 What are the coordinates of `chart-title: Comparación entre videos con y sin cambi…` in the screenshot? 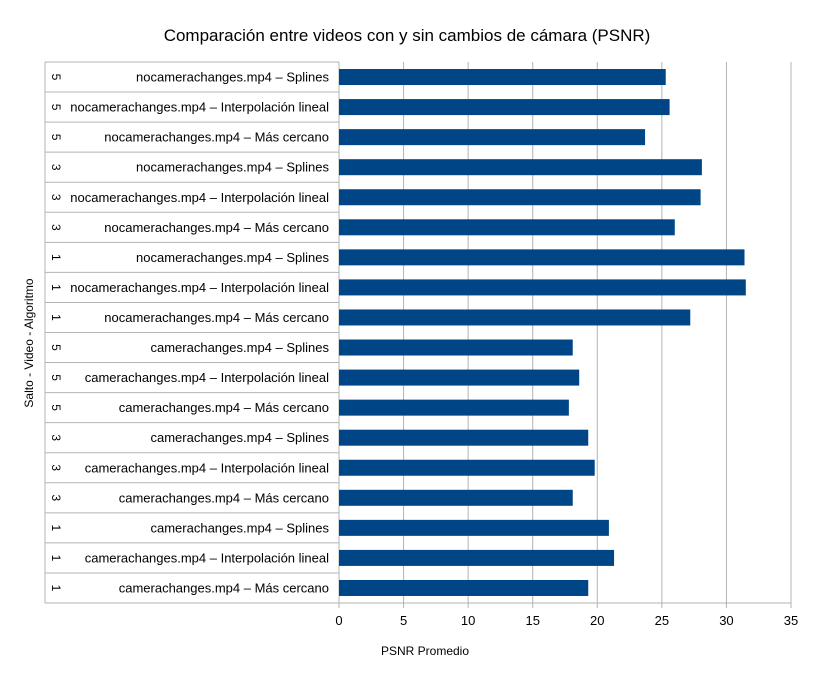 It's located at (407, 35).